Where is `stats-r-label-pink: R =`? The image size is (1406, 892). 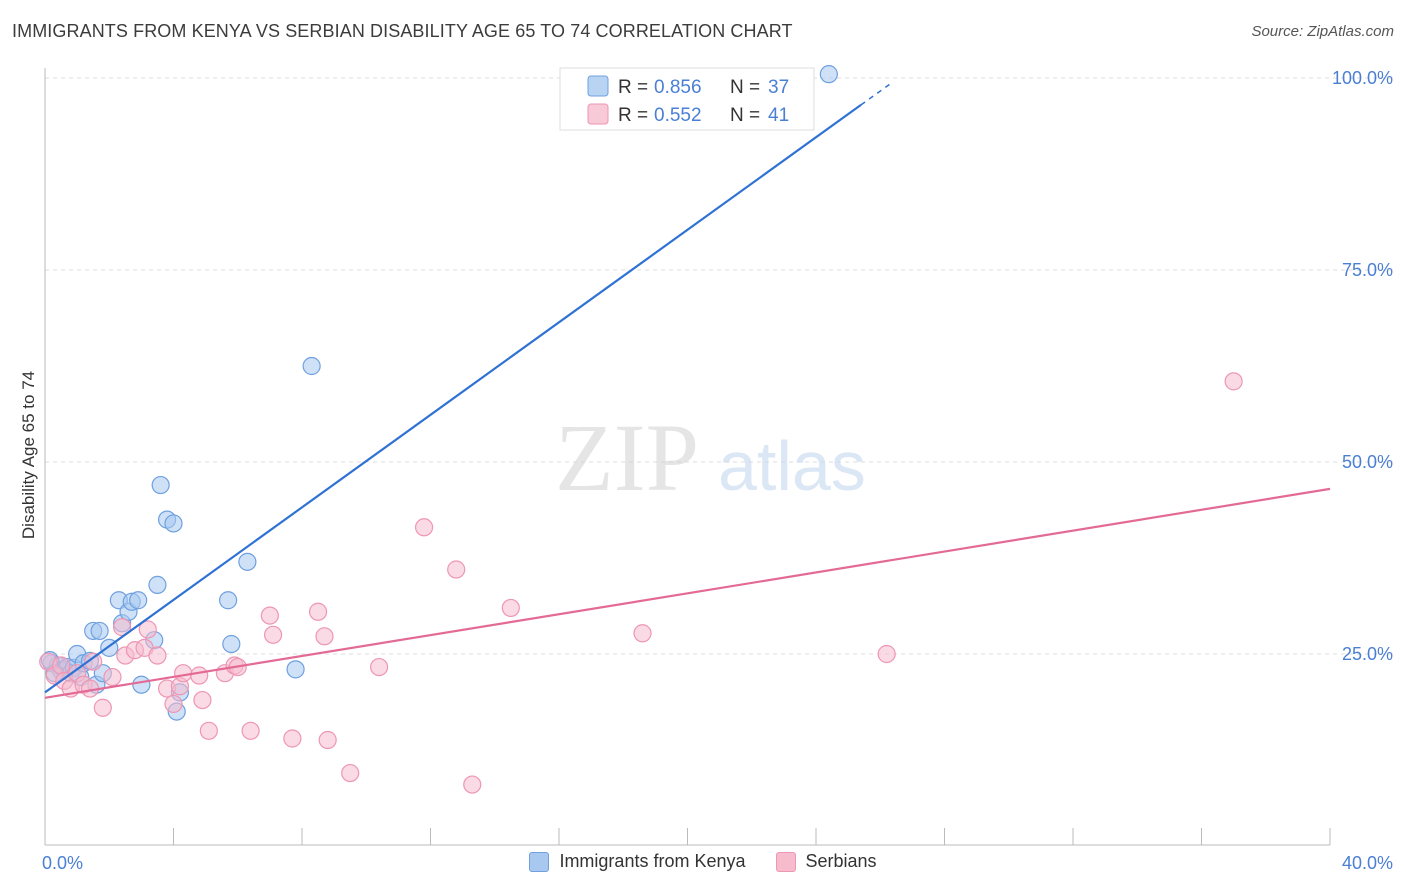 stats-r-label-pink: R = is located at coordinates (633, 115).